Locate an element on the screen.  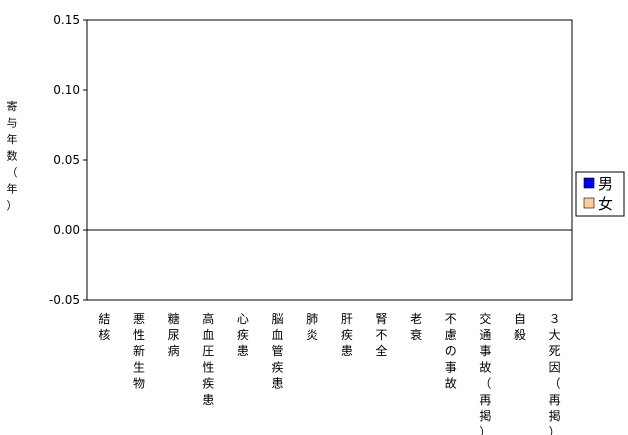
legend-label: 女 is located at coordinates (605, 204).